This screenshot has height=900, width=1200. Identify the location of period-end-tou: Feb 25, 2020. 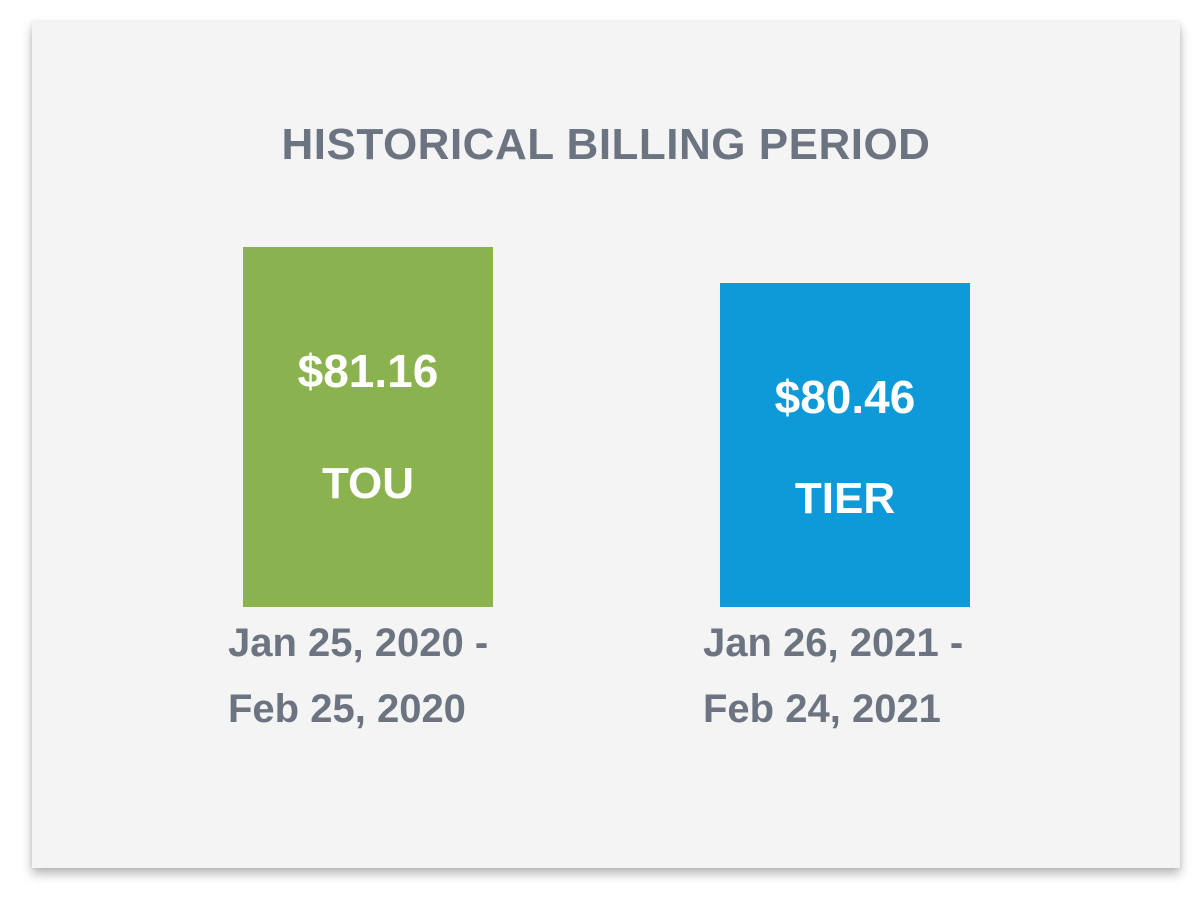
(347, 709).